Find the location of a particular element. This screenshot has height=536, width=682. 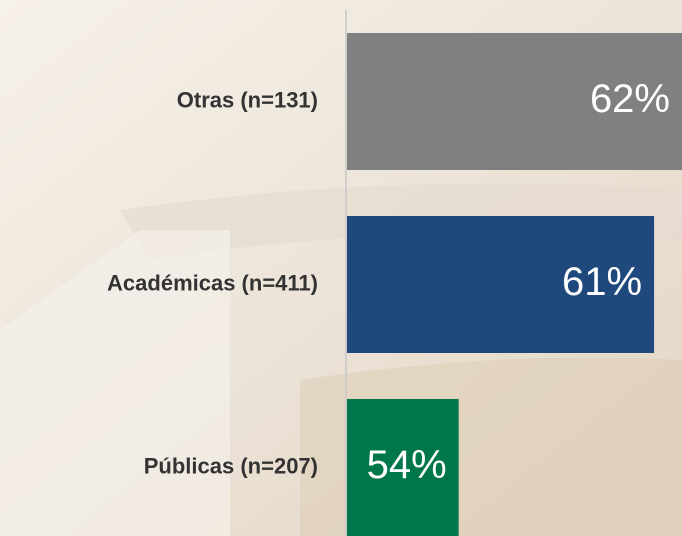

category-label: Otras (n=131) is located at coordinates (247, 99).